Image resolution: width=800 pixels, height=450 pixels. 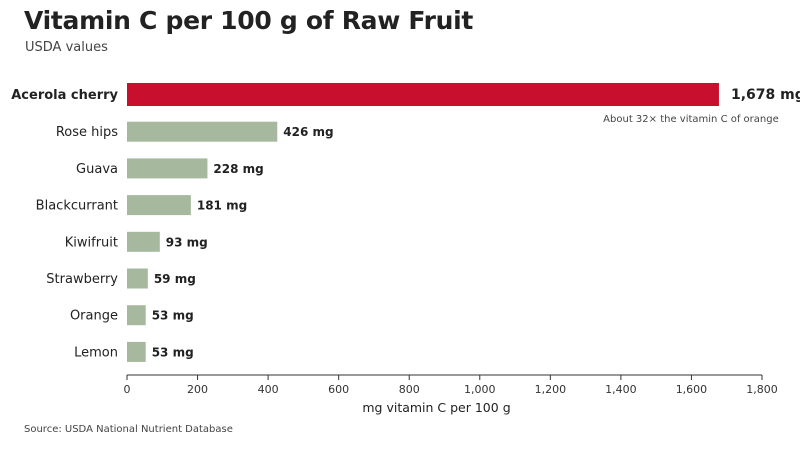 I want to click on category-label: Orange, so click(x=94, y=316).